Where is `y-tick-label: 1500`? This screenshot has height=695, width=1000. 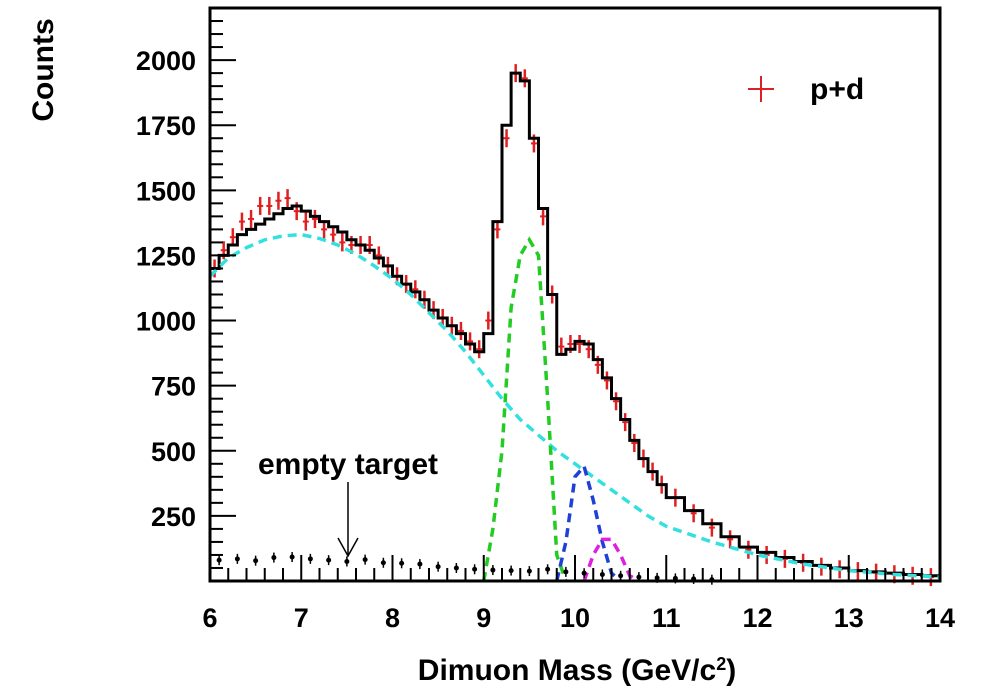
y-tick-label: 1500 is located at coordinates (166, 191).